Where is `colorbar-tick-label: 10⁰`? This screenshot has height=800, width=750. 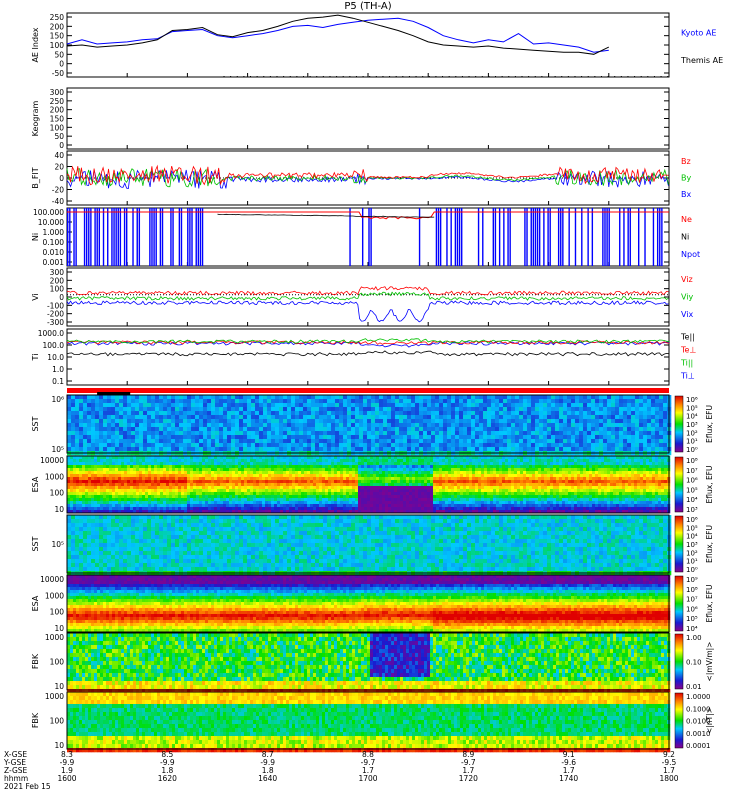 colorbar-tick-label: 10⁰ is located at coordinates (692, 450).